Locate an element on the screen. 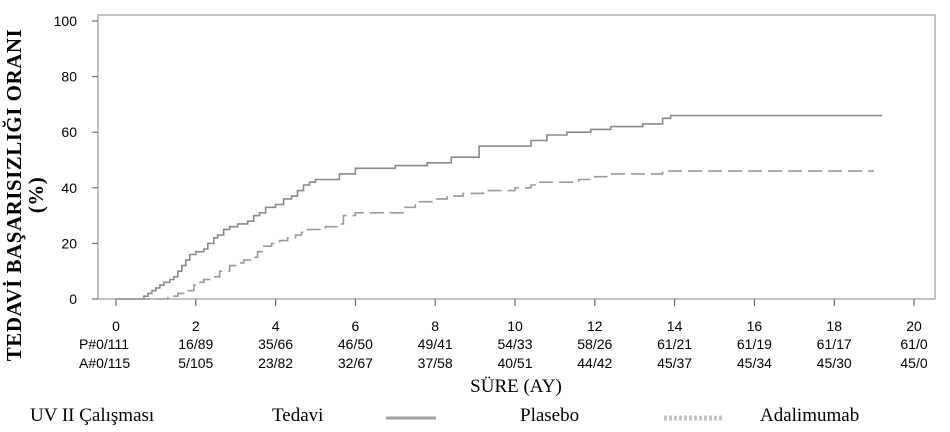  at-risk-value: 49/41 is located at coordinates (435, 344).